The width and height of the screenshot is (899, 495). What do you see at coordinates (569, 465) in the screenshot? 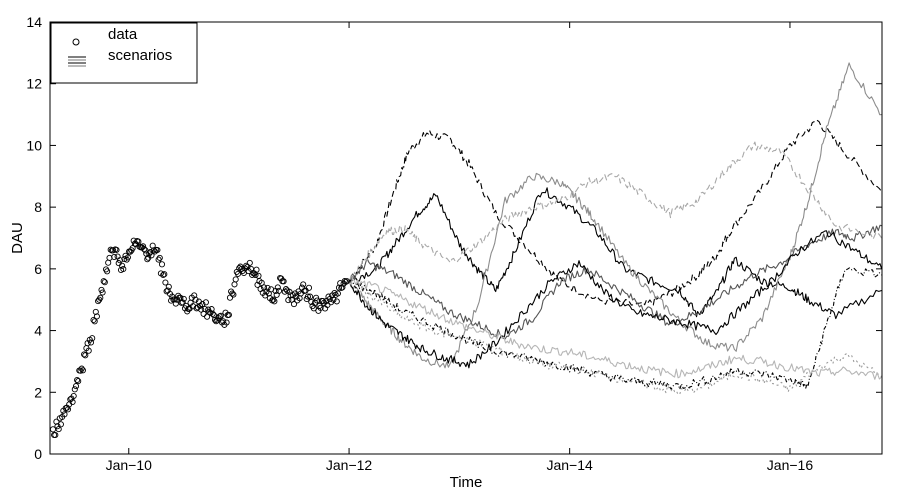
I see `x-tick-label: Jan−14` at bounding box center [569, 465].